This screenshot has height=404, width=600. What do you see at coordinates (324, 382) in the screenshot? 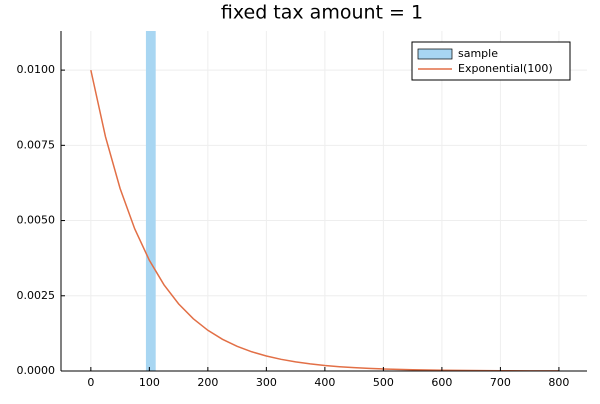
I see `x-tick-label: 400` at bounding box center [324, 382].